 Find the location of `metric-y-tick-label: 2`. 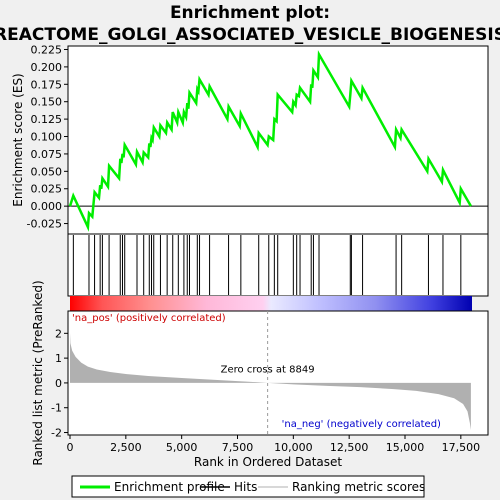

metric-y-tick-label: 2 is located at coordinates (58, 333).